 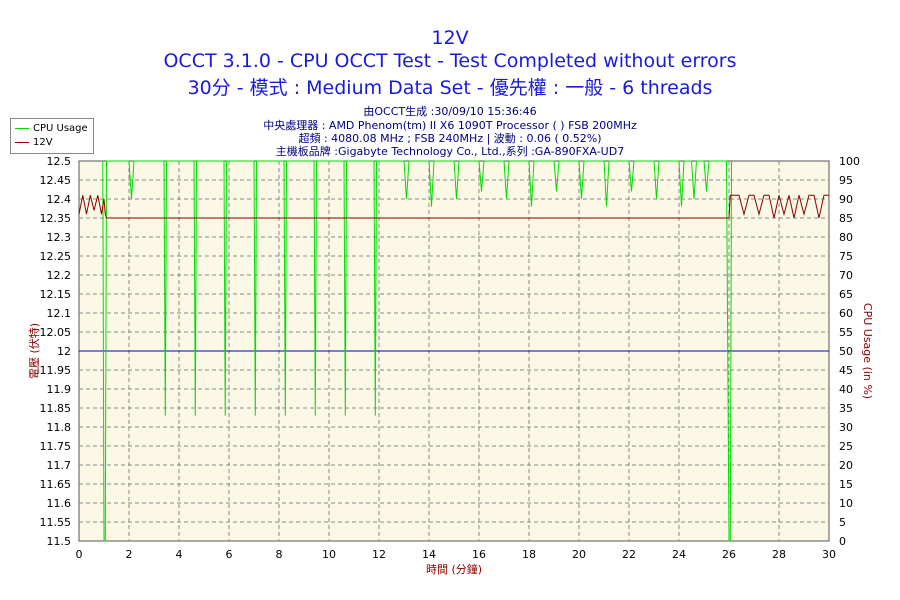 What do you see at coordinates (59, 313) in the screenshot?
I see `y-left-tick-label: 12.1` at bounding box center [59, 313].